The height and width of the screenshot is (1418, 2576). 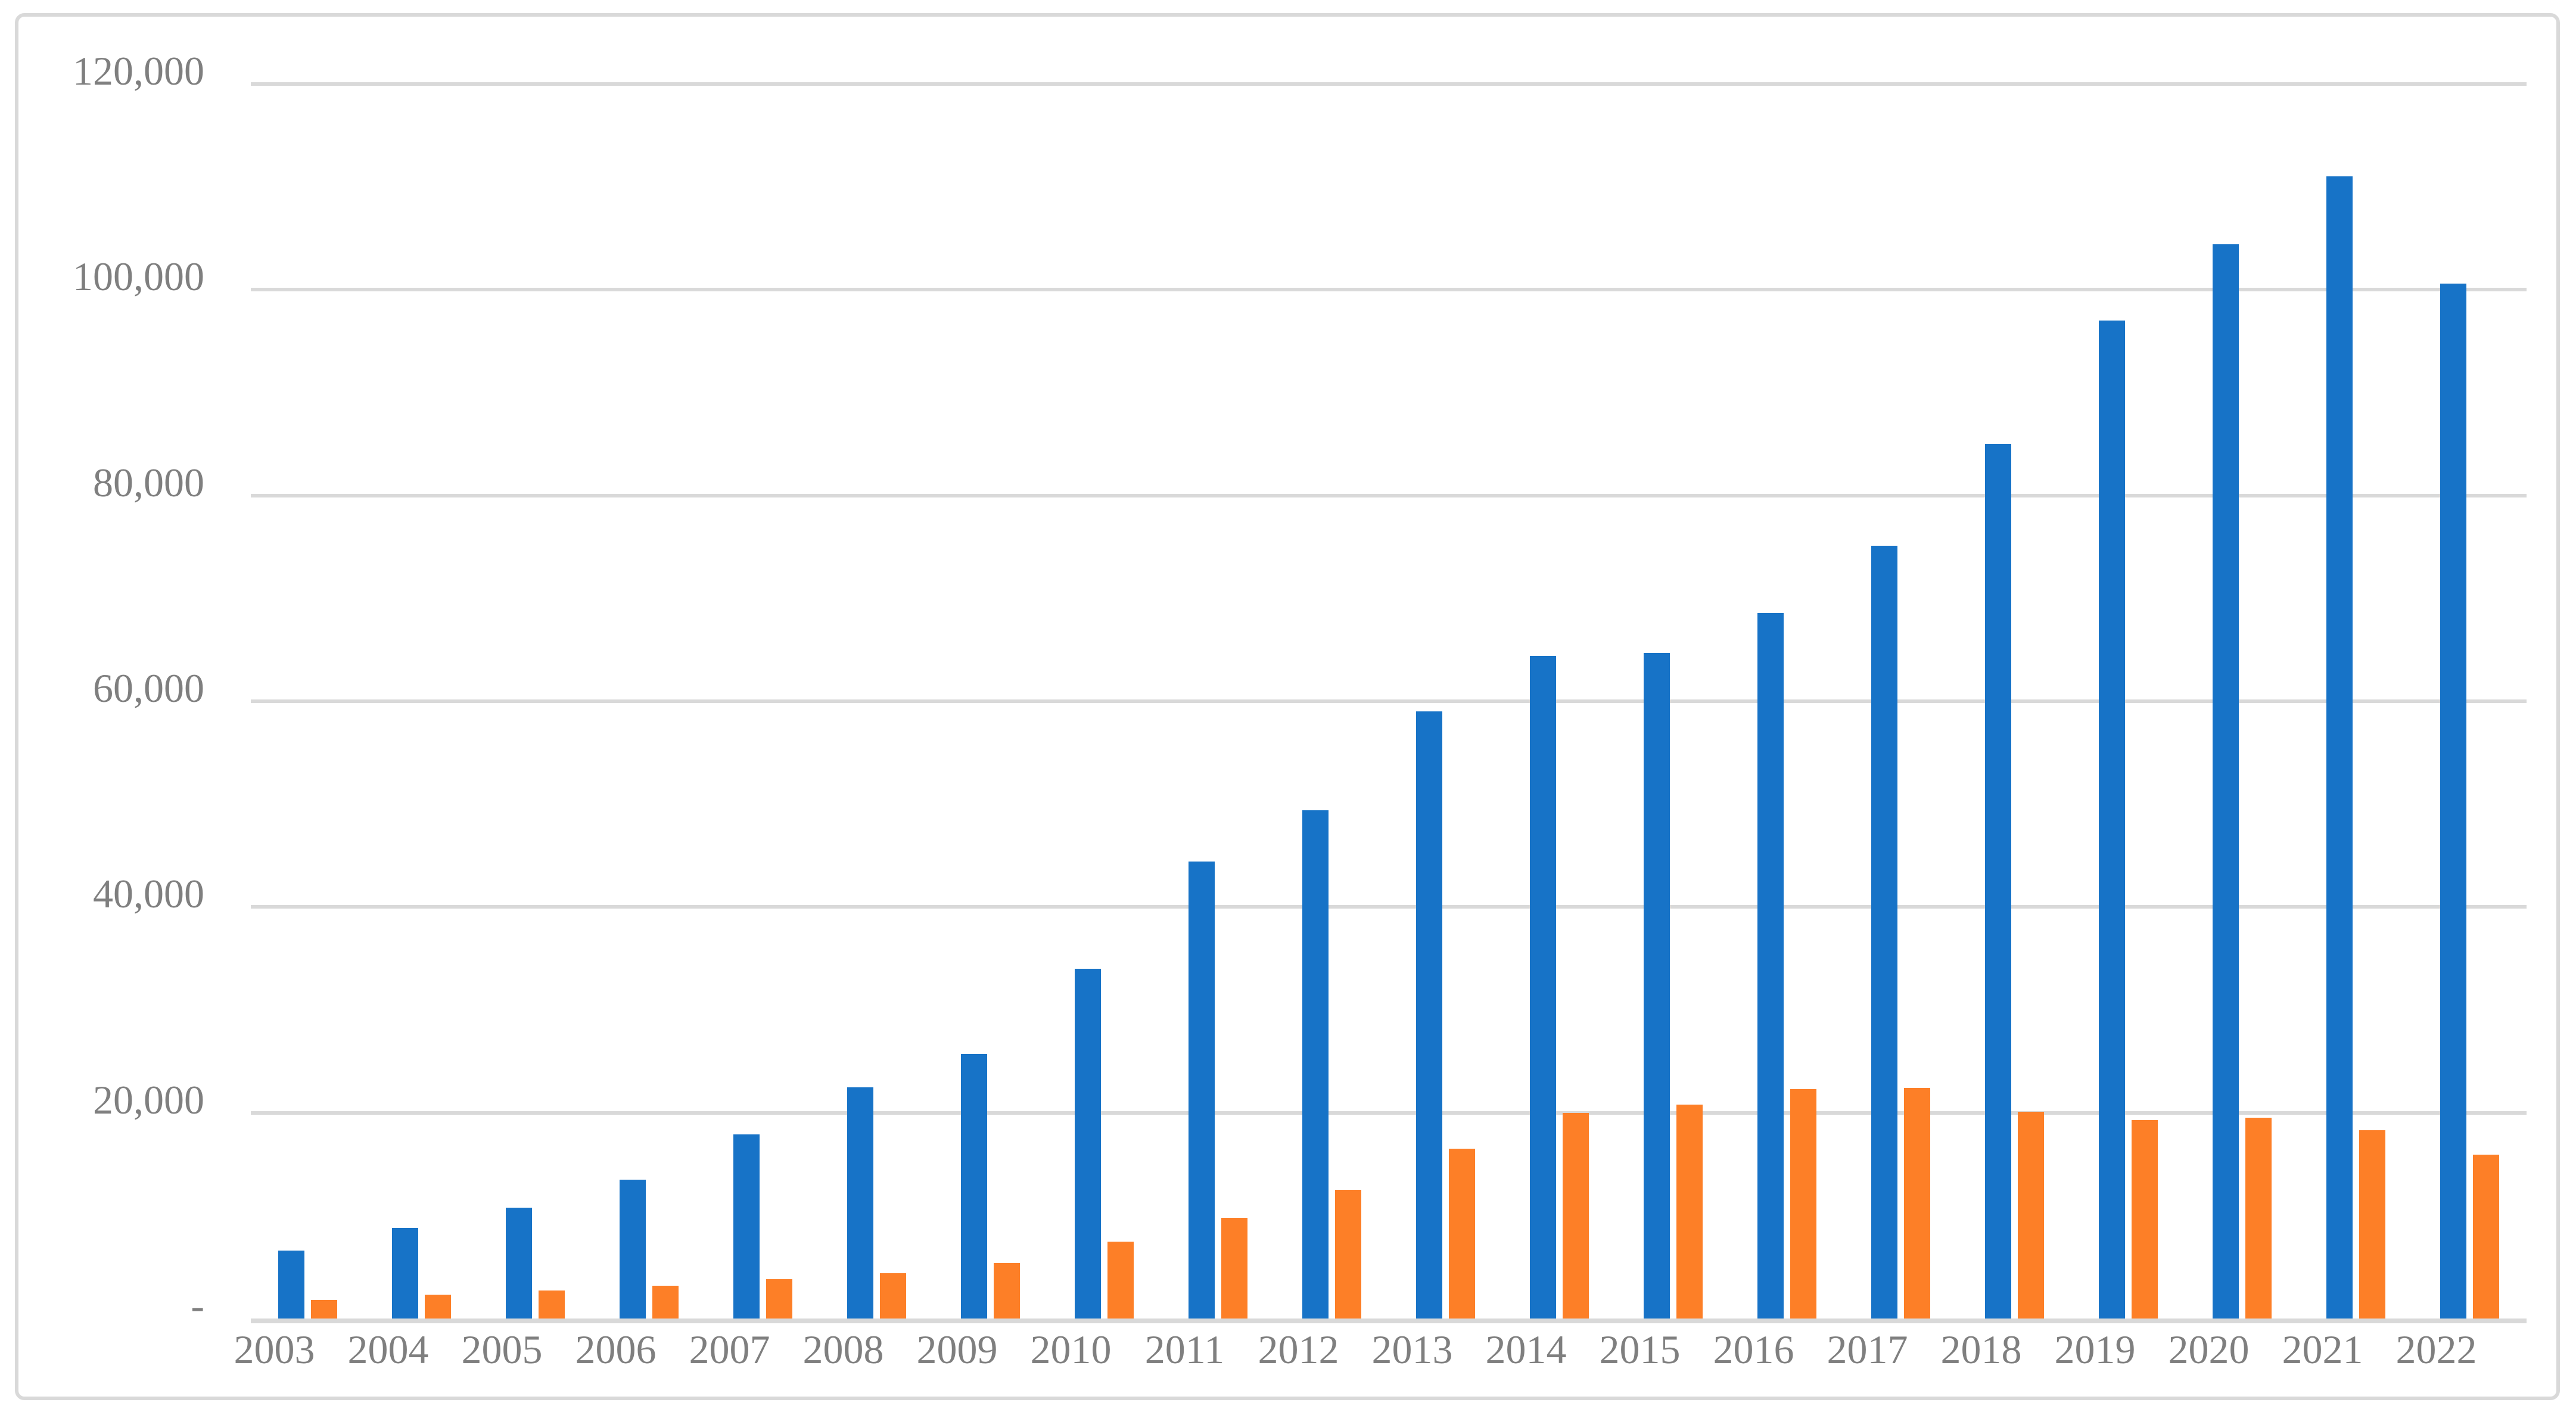 I want to click on bar-2011-blue-series, so click(x=1202, y=1090).